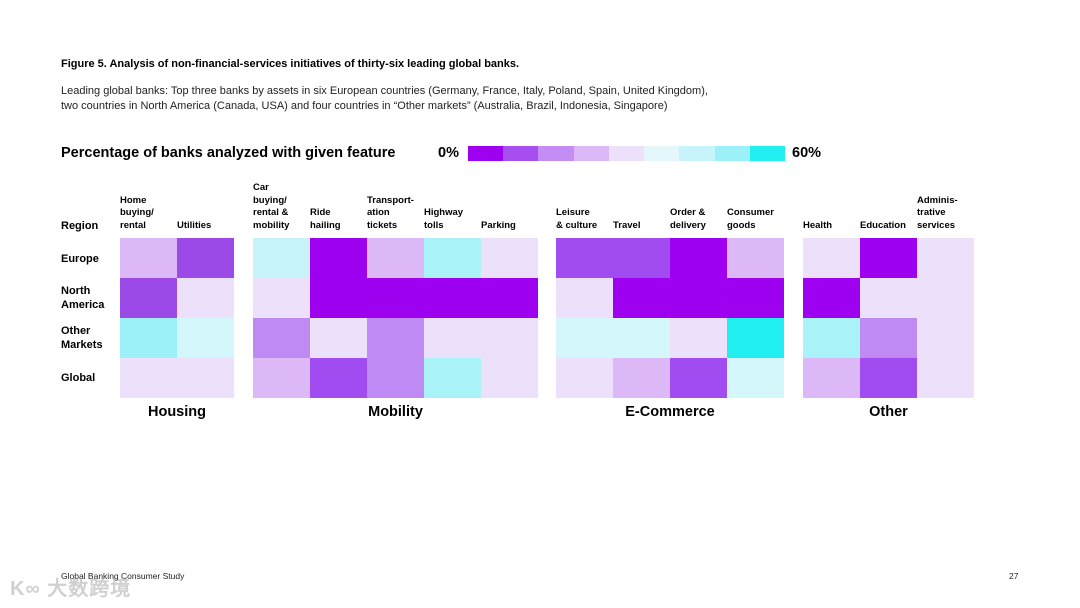  I want to click on column-label-line: Home, so click(133, 200).